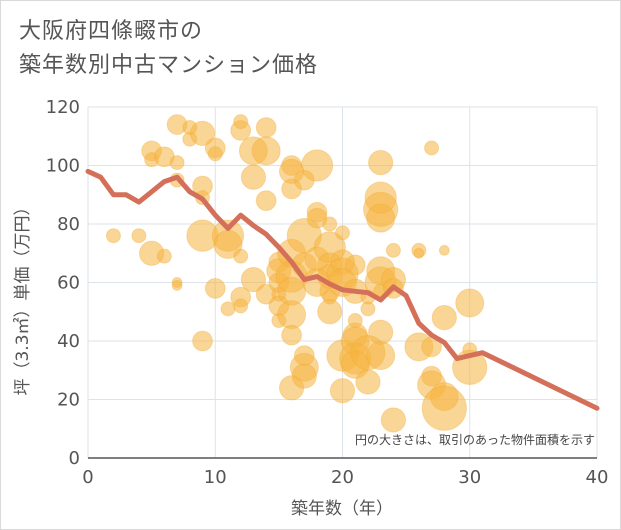 The image size is (621, 530). Describe the element at coordinates (342, 477) in the screenshot. I see `x-tick-label: 20` at that location.